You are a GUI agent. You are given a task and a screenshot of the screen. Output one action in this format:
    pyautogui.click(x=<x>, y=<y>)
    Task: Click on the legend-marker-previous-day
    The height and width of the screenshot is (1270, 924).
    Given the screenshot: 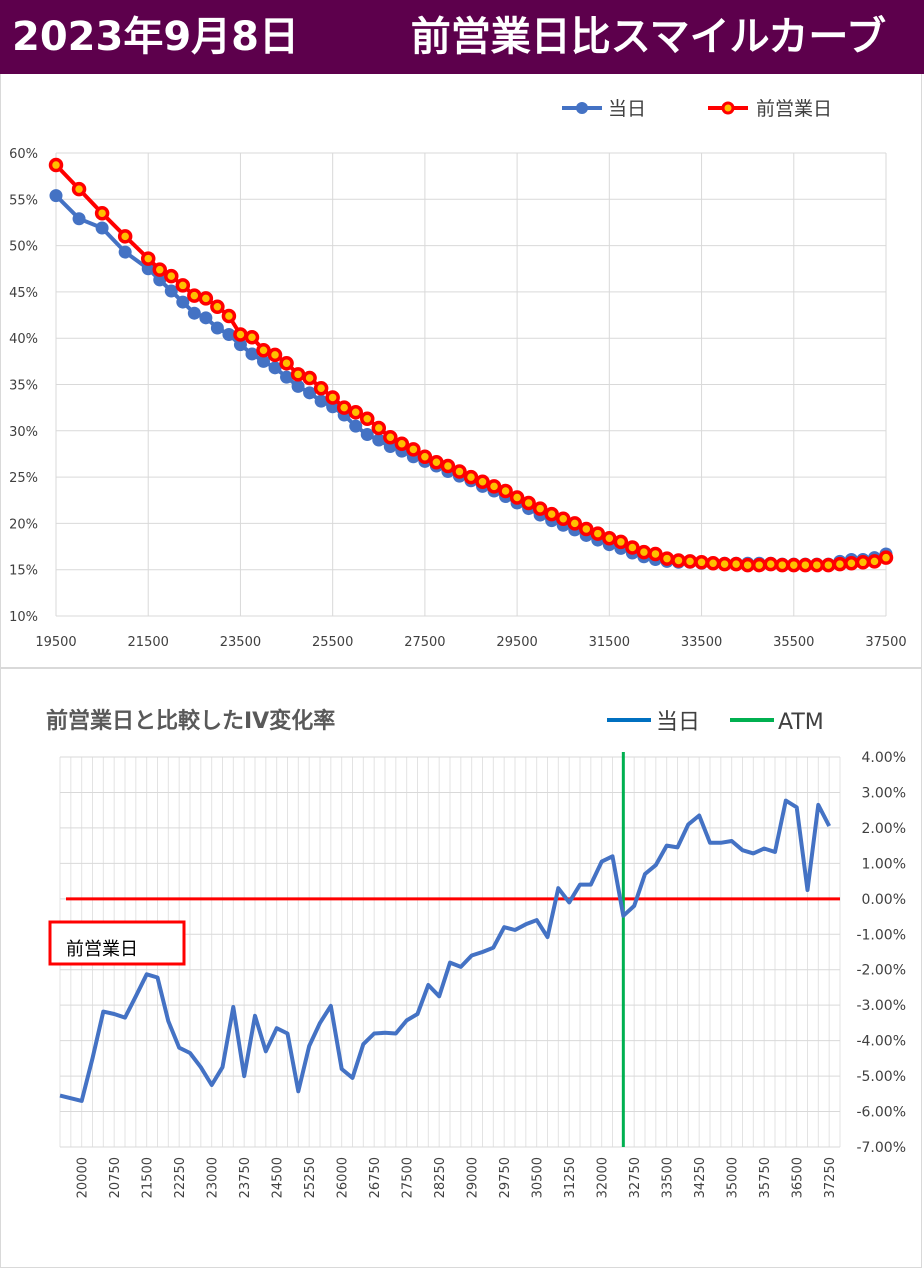 What is the action you would take?
    pyautogui.click(x=728, y=108)
    